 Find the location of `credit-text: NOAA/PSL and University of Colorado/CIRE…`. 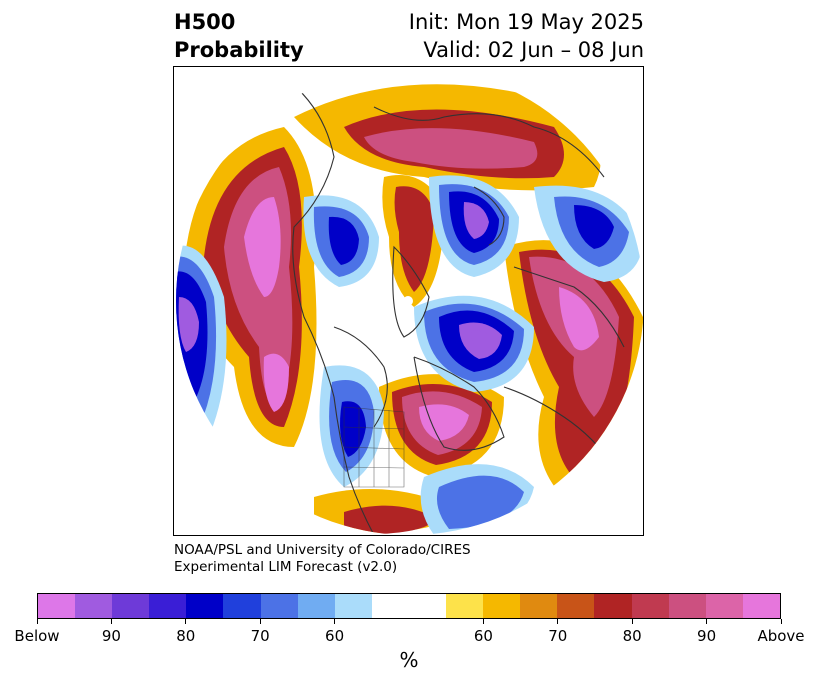

credit-text: NOAA/PSL and University of Colorado/CIRE… is located at coordinates (322, 559).